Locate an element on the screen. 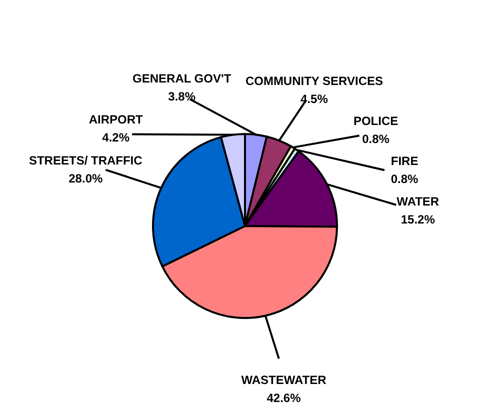  slice-label: COMMUNITY SERVICES is located at coordinates (314, 81).